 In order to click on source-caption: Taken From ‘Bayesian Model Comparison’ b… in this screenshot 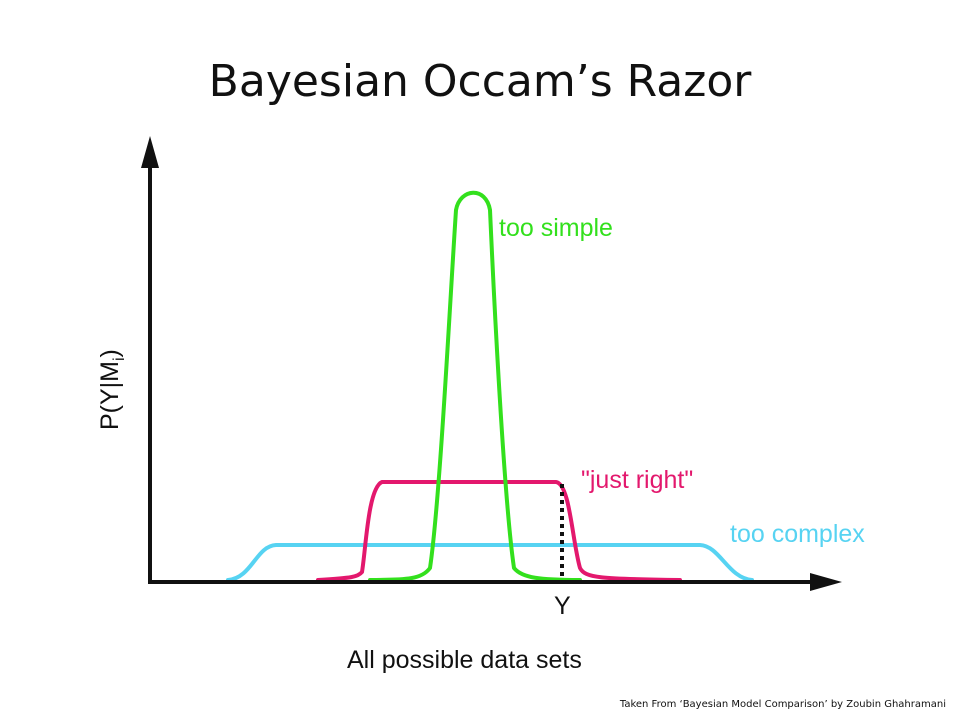, I will do `click(782, 704)`.